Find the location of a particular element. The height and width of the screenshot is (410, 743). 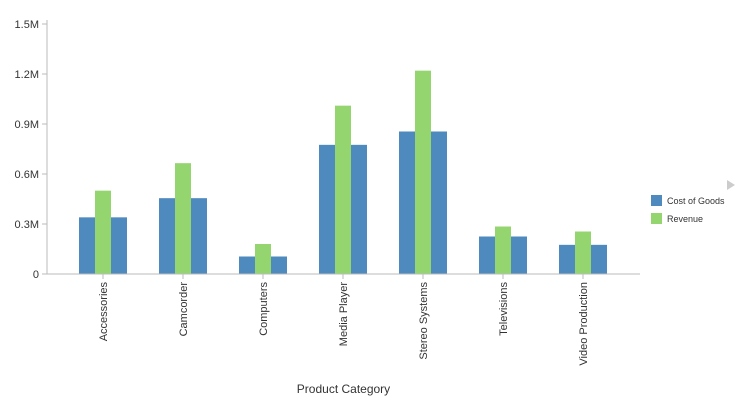

x-tick-label: Video Production is located at coordinates (584, 324).